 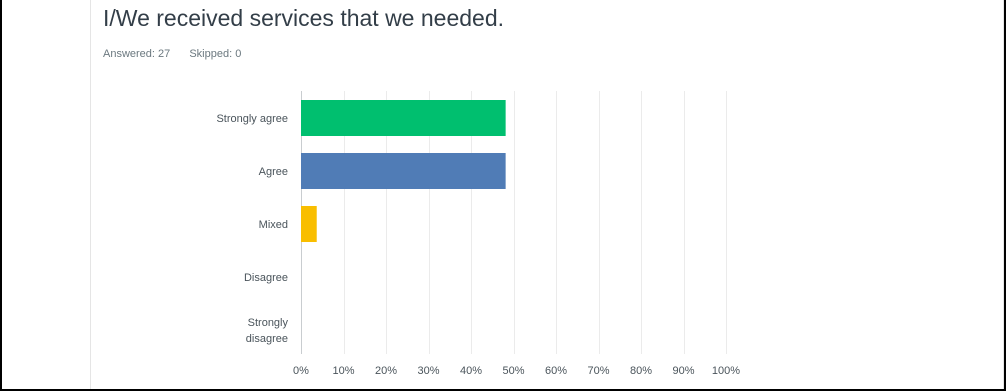 I want to click on x-tick-label: 70%, so click(x=598, y=371).